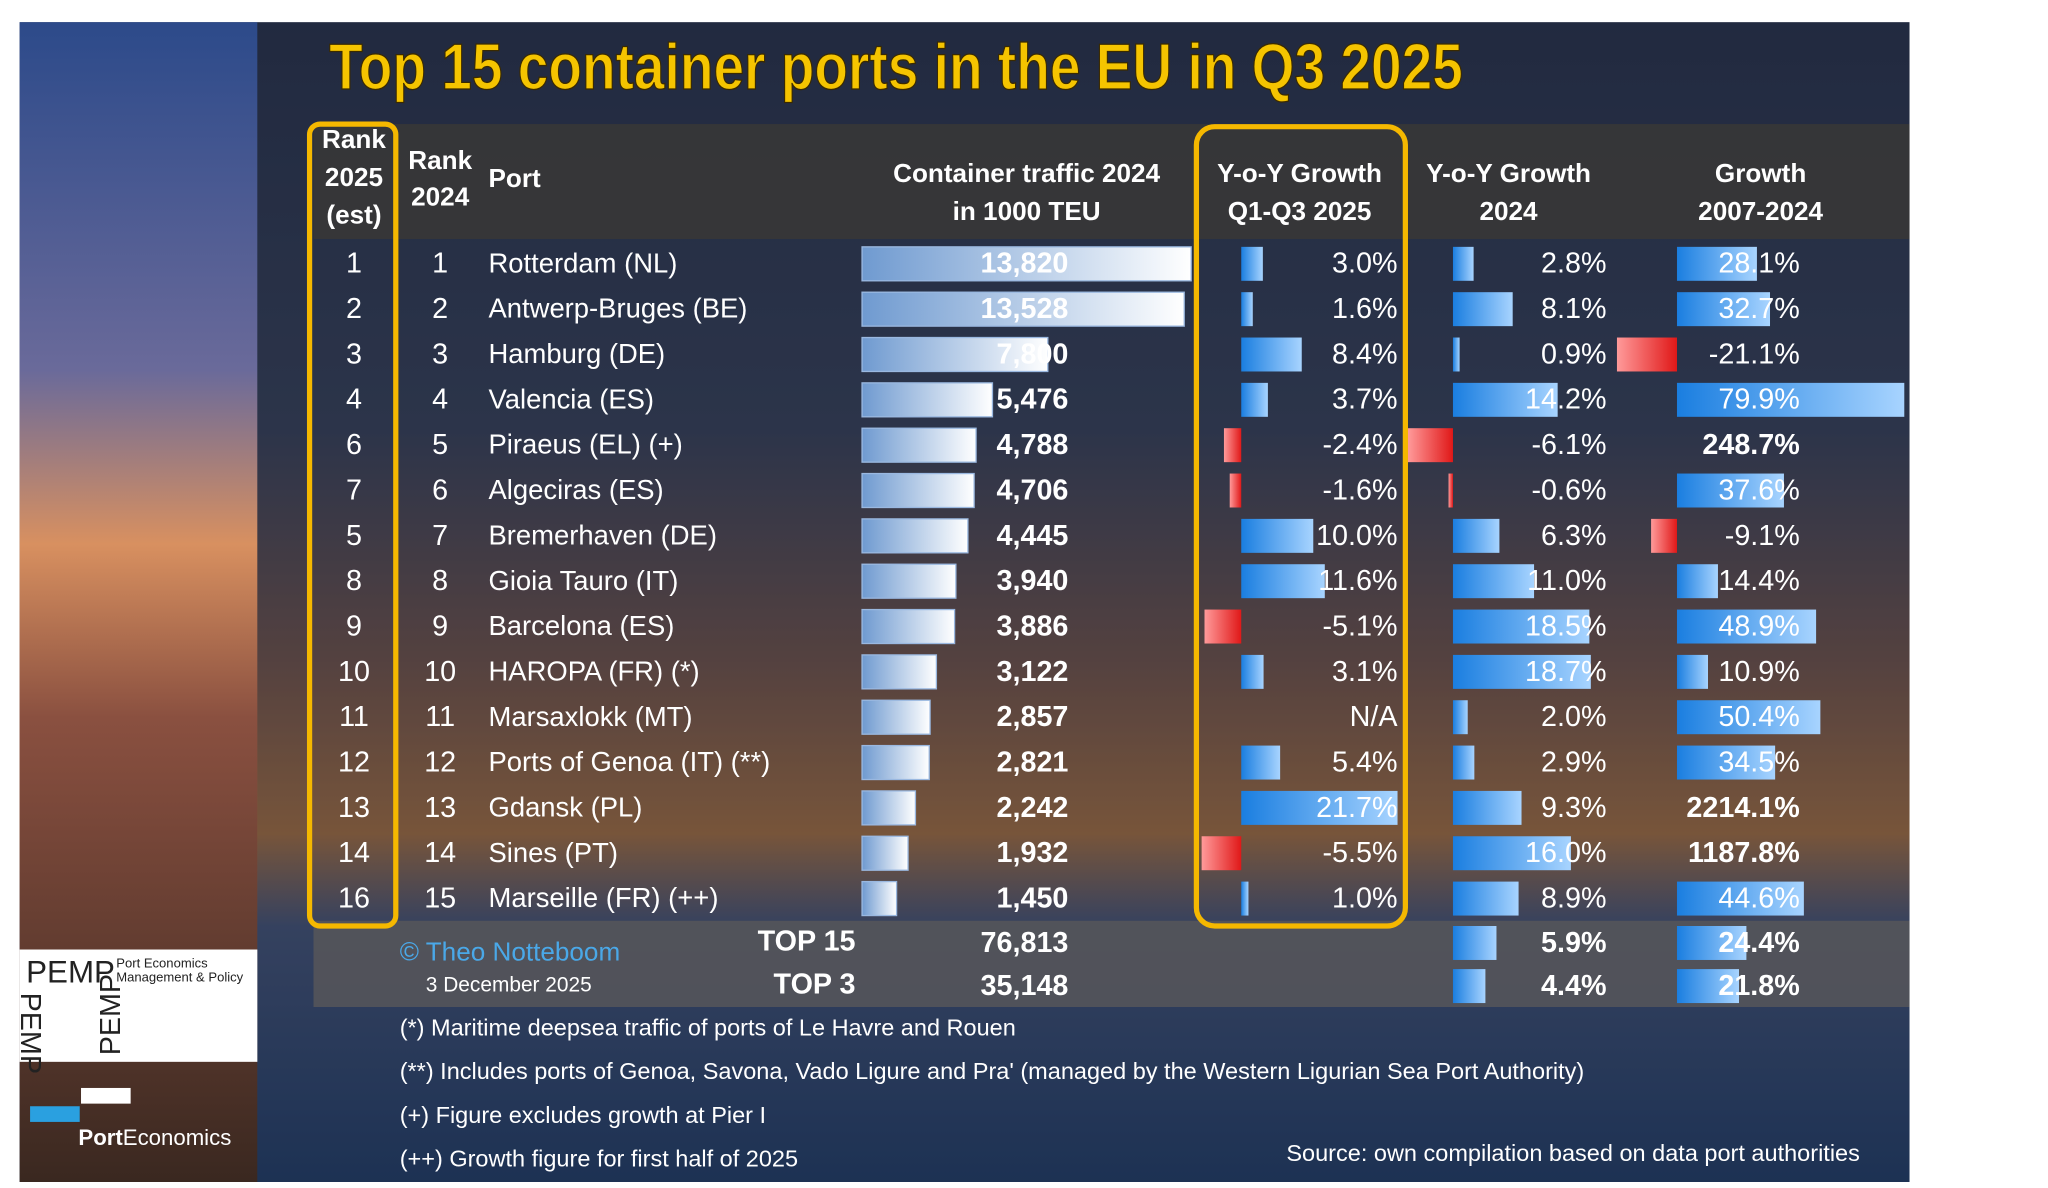 Image resolution: width=2048 pixels, height=1188 pixels. I want to click on column-header: Container traffic 2024, so click(1026, 173).